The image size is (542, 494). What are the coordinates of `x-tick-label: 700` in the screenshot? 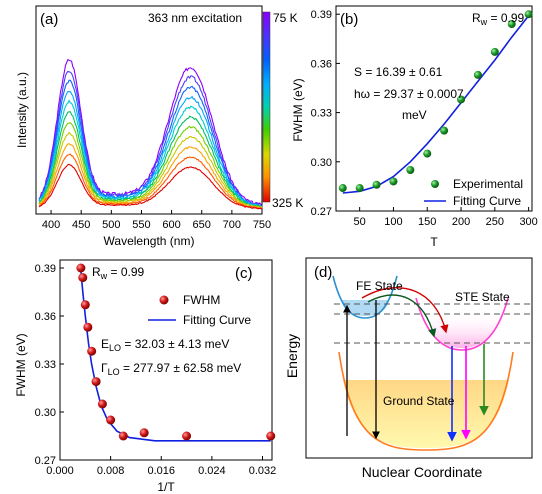 It's located at (232, 225).